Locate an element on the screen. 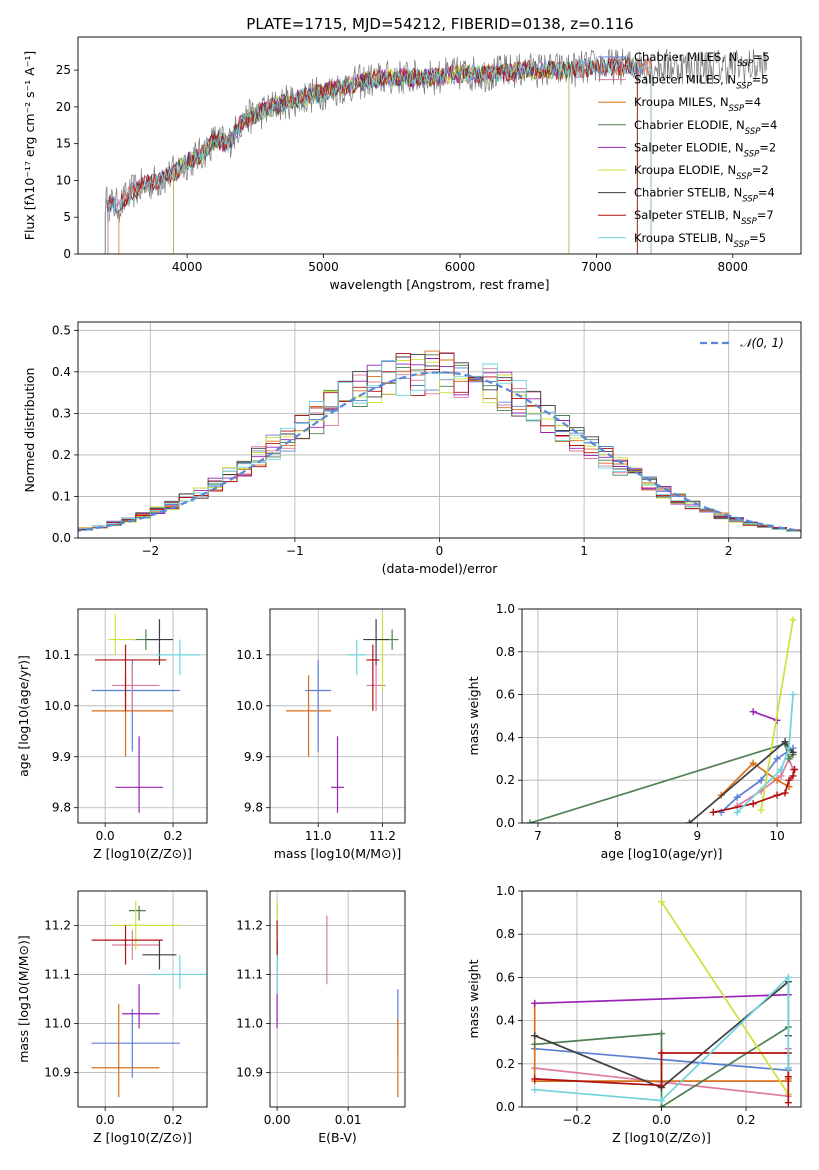  x-axis-label: (data-model)/error is located at coordinates (440, 568).